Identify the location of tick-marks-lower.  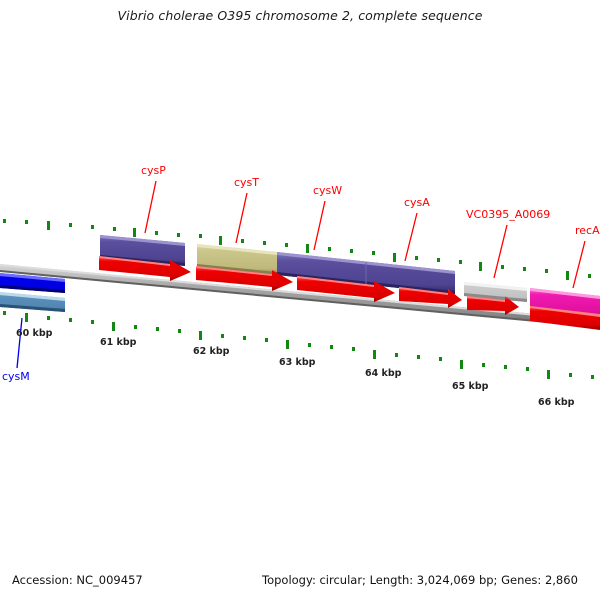
(298, 345).